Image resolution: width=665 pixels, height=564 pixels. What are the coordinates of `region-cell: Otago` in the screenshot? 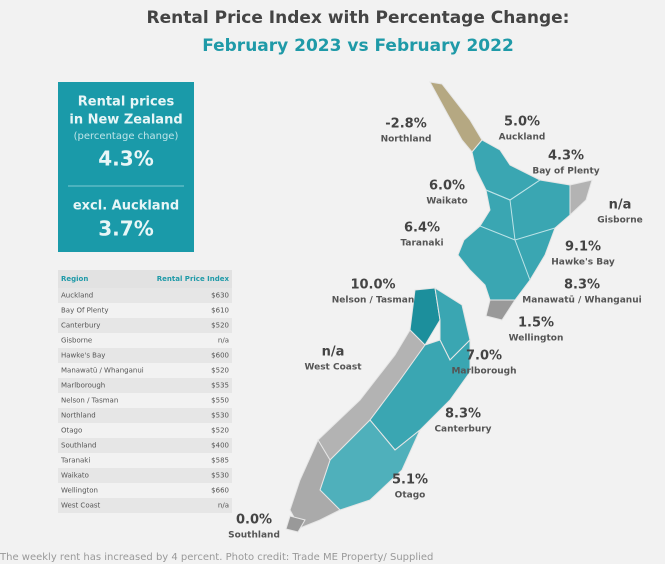 It's located at (71, 431).